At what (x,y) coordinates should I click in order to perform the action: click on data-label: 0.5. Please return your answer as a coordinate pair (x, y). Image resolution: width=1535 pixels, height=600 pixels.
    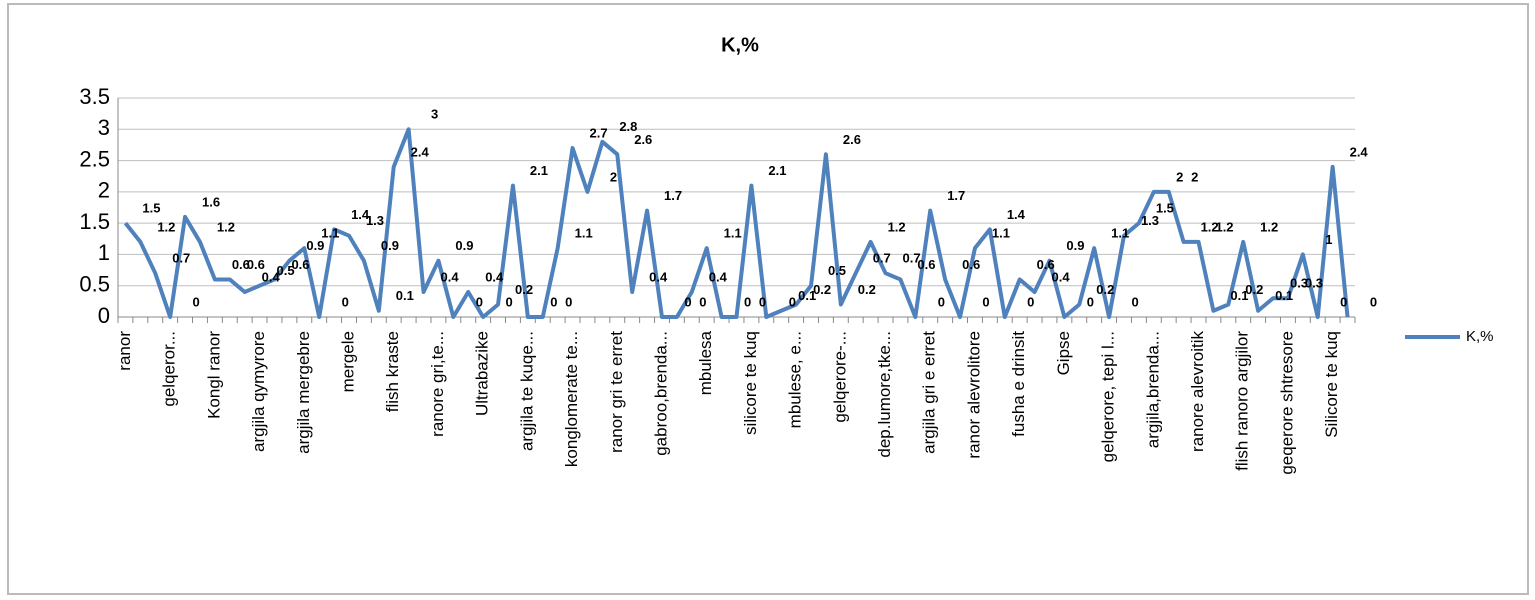
    Looking at the image, I should click on (286, 270).